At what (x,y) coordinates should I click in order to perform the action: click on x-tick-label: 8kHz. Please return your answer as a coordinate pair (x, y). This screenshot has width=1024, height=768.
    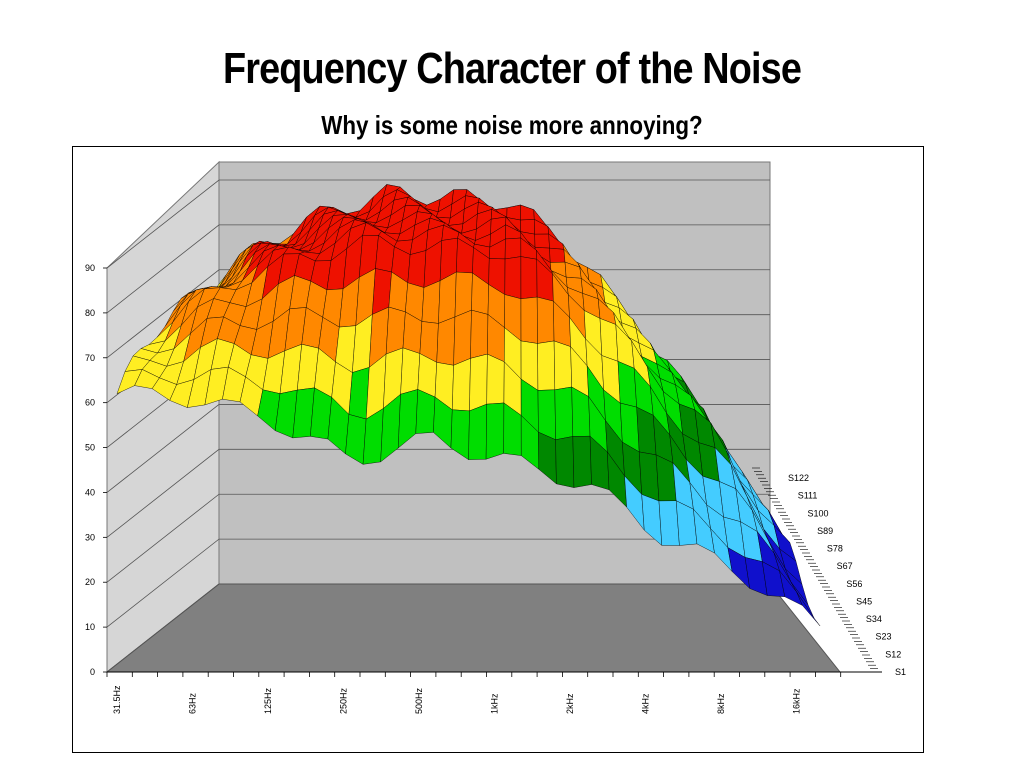
    Looking at the image, I should click on (721, 703).